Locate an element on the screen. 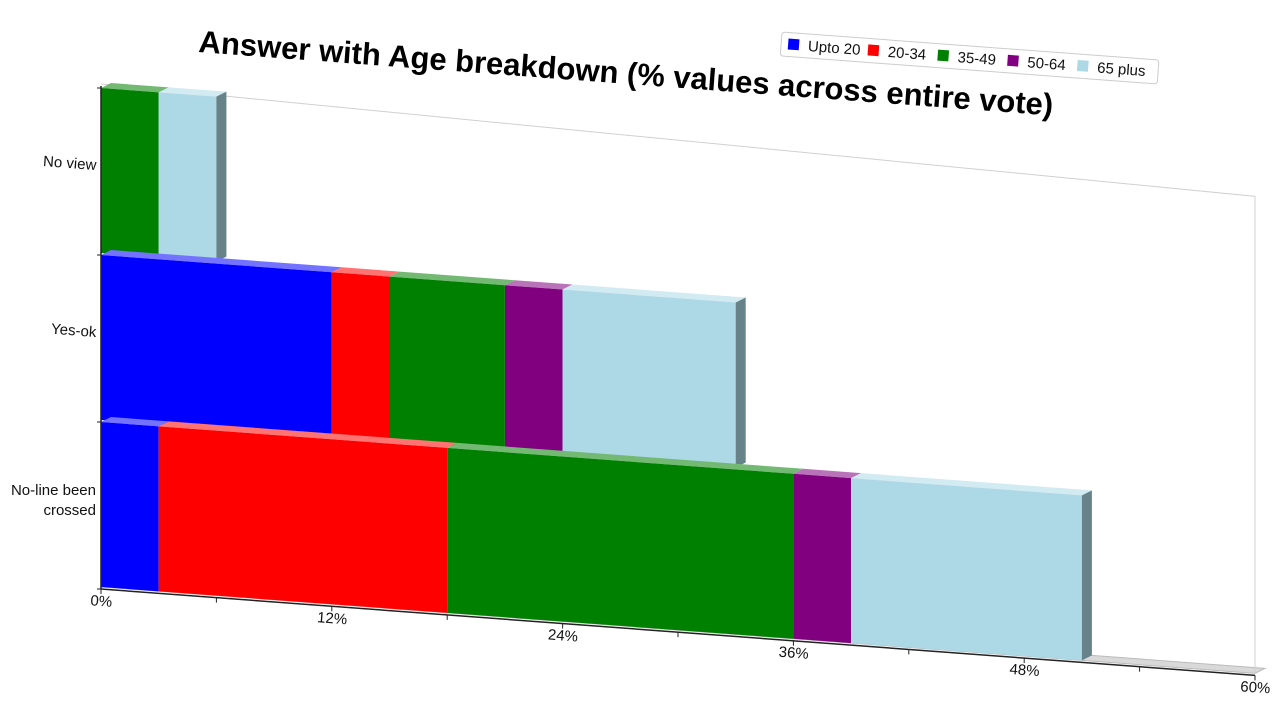 The width and height of the screenshot is (1280, 720). x-tick-label-0: 0% is located at coordinates (101, 601).